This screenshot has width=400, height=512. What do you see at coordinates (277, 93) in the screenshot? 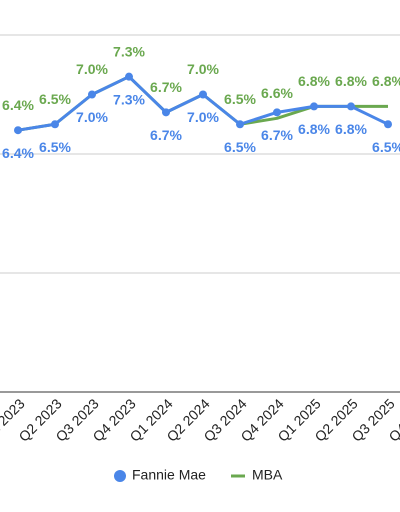
I see `data-label: 6.6%` at bounding box center [277, 93].